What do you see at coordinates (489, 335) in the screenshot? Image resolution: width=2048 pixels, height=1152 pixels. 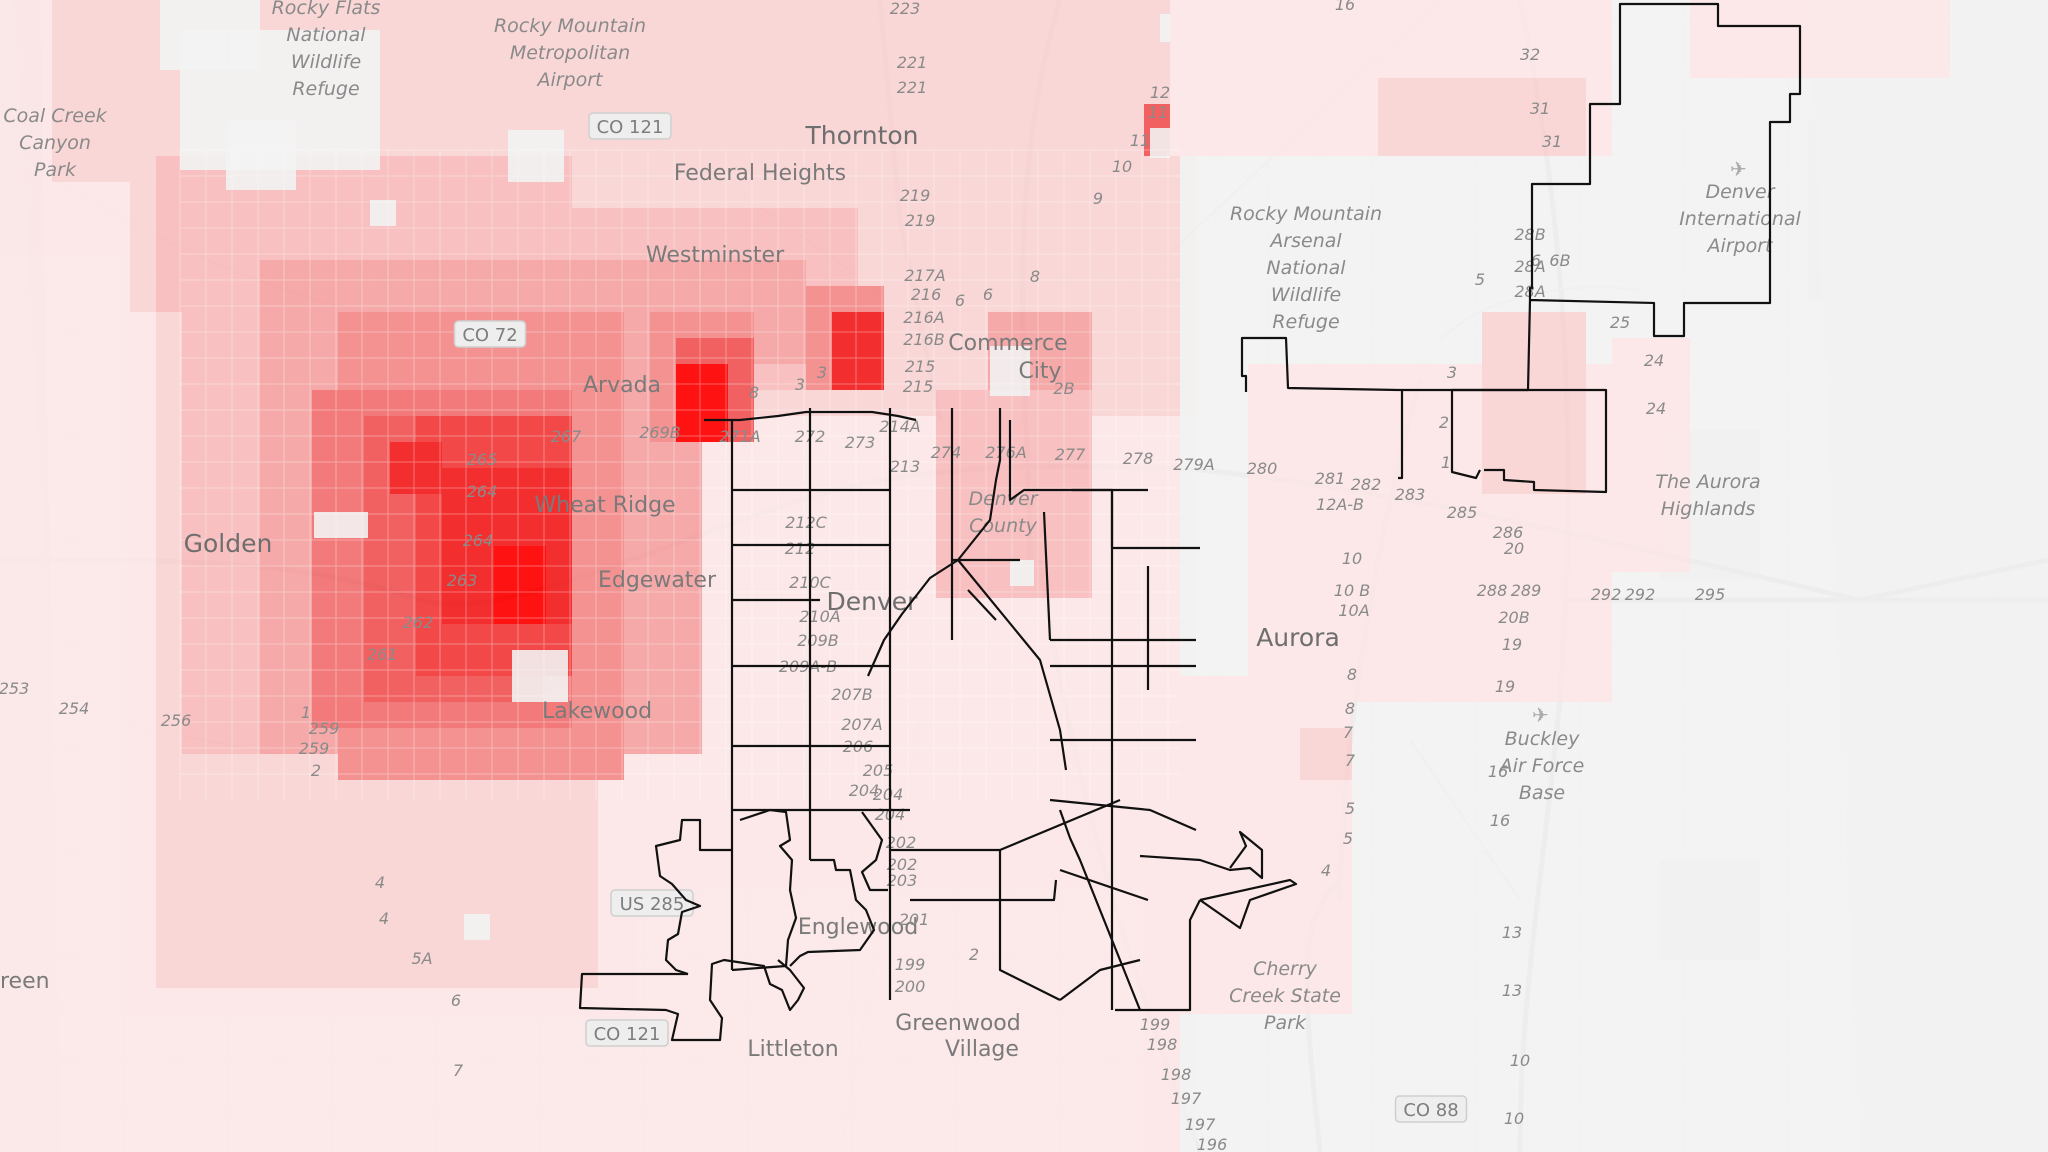 I see `svg-text: CO 72` at bounding box center [489, 335].